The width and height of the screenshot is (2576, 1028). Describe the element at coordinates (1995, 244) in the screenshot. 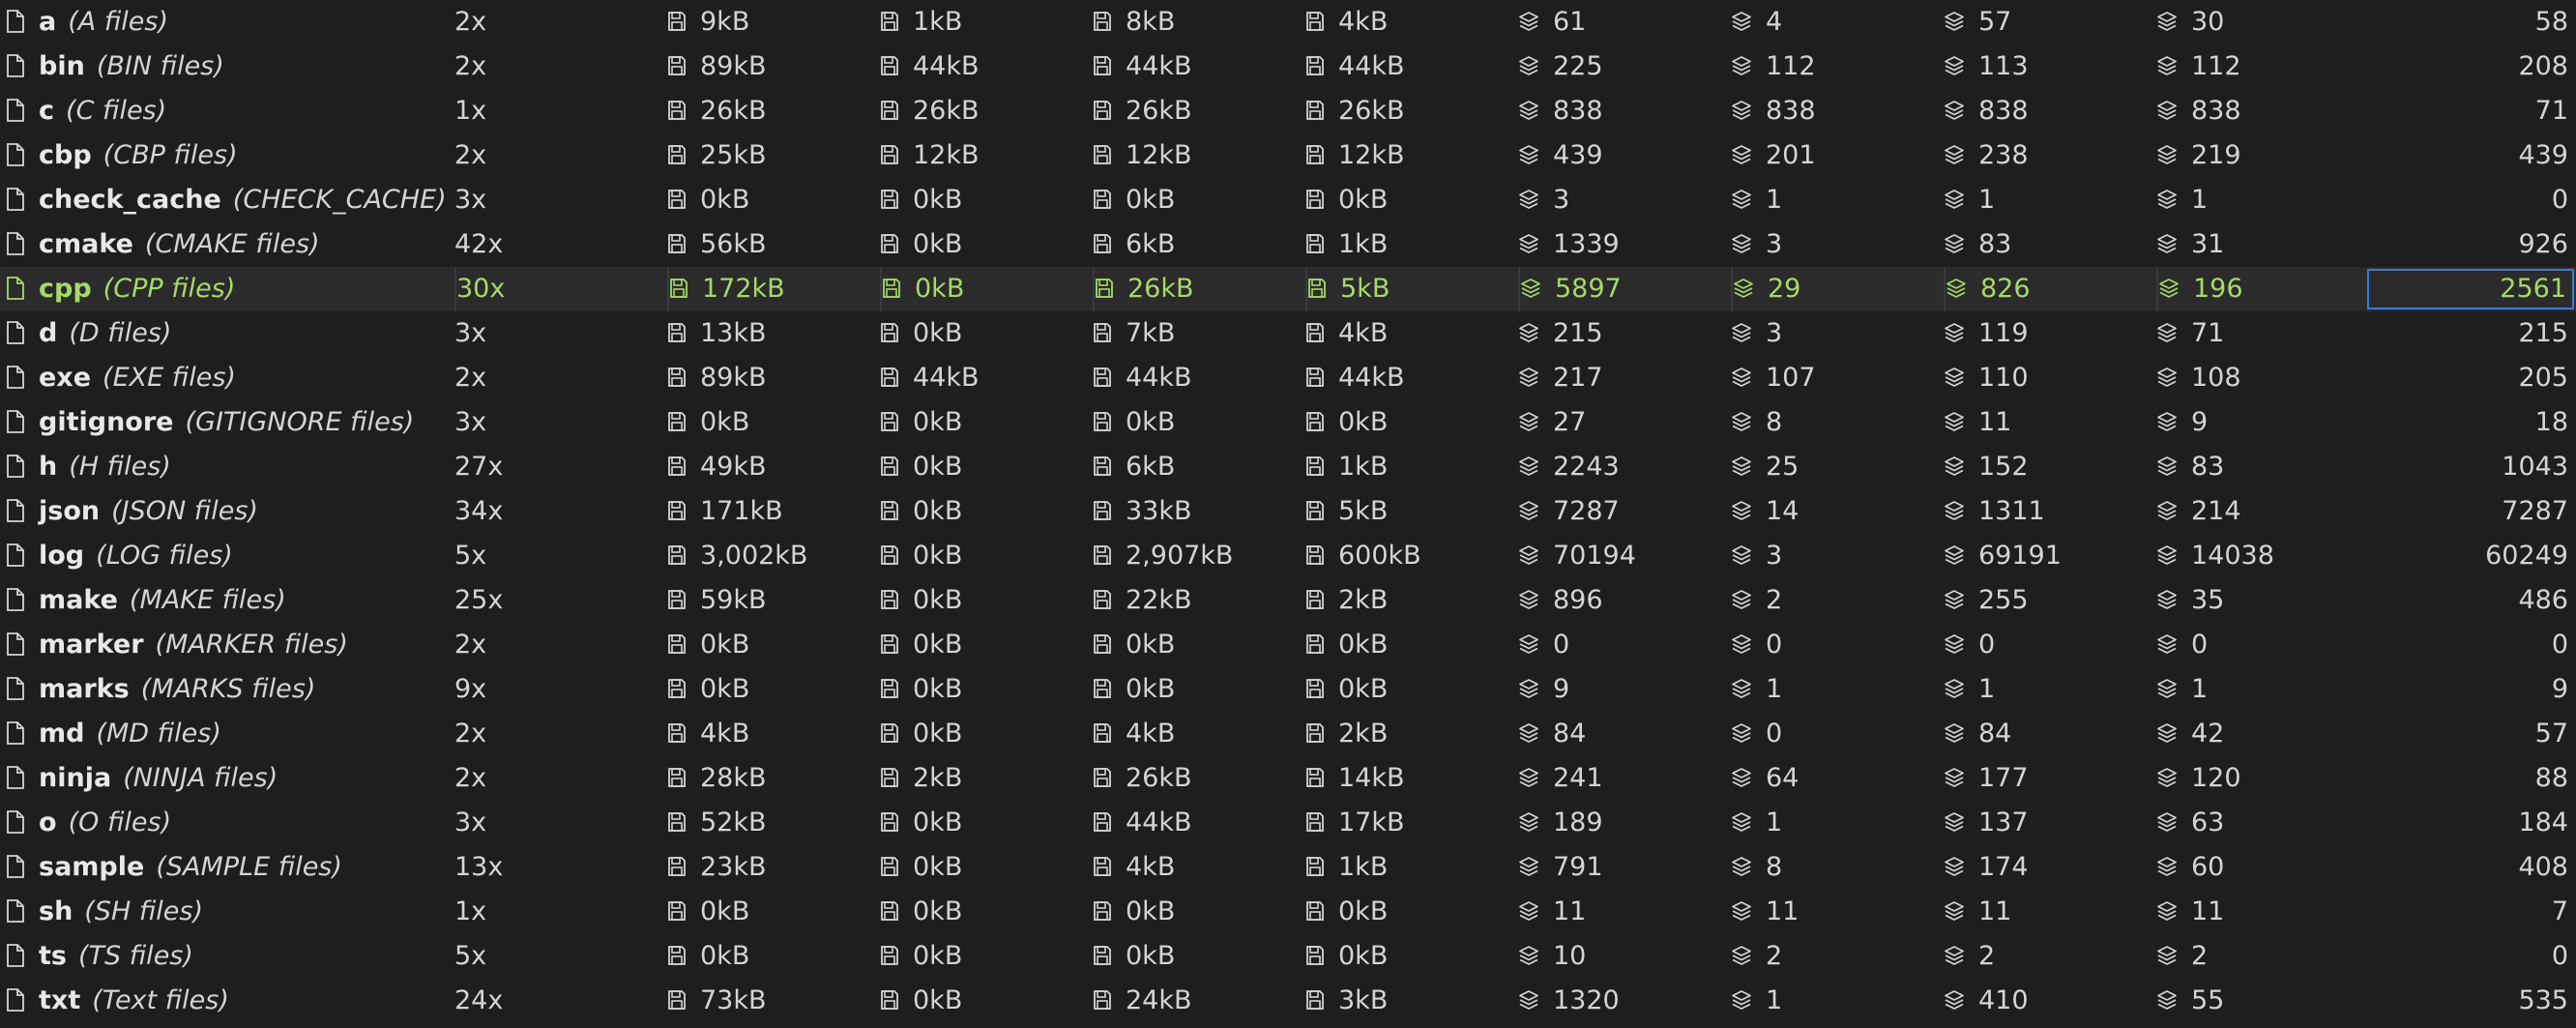

I see `lines-value: 83` at that location.